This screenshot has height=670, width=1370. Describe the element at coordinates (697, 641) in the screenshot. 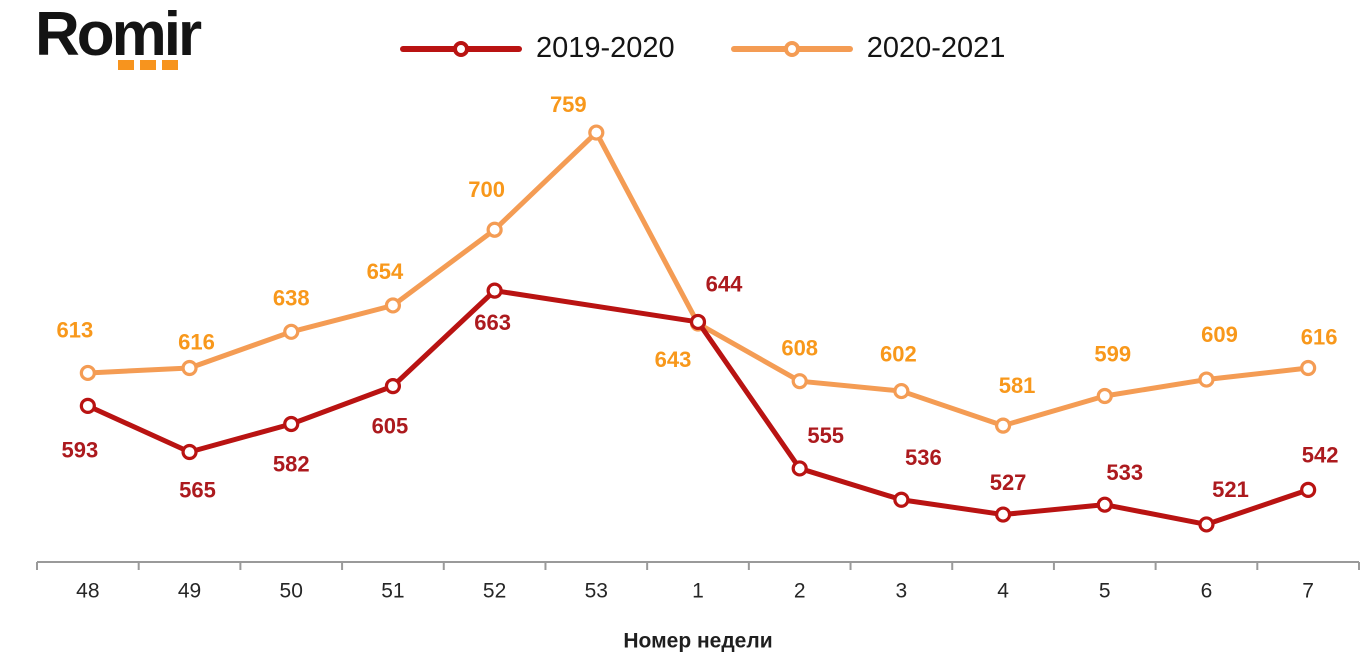

I see `x-axis-title: Номер недели` at that location.